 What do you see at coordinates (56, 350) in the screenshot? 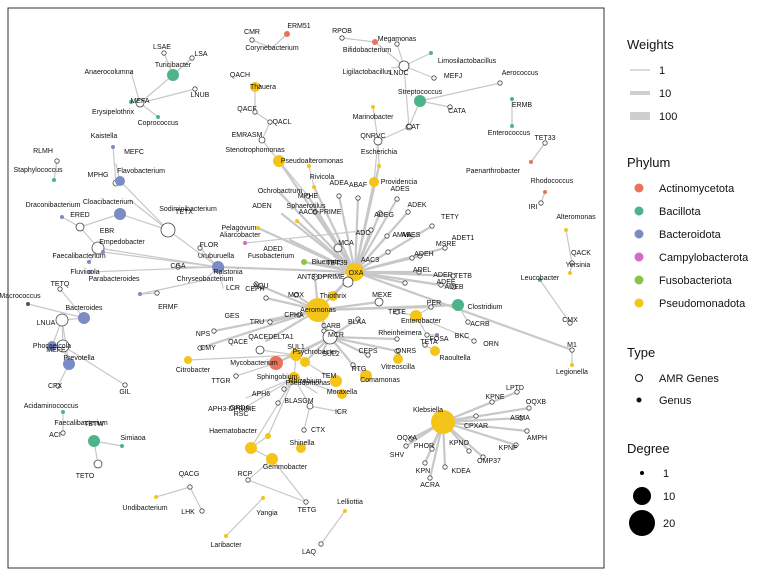
I see `amr-gene-label: MEFE` at bounding box center [56, 350].